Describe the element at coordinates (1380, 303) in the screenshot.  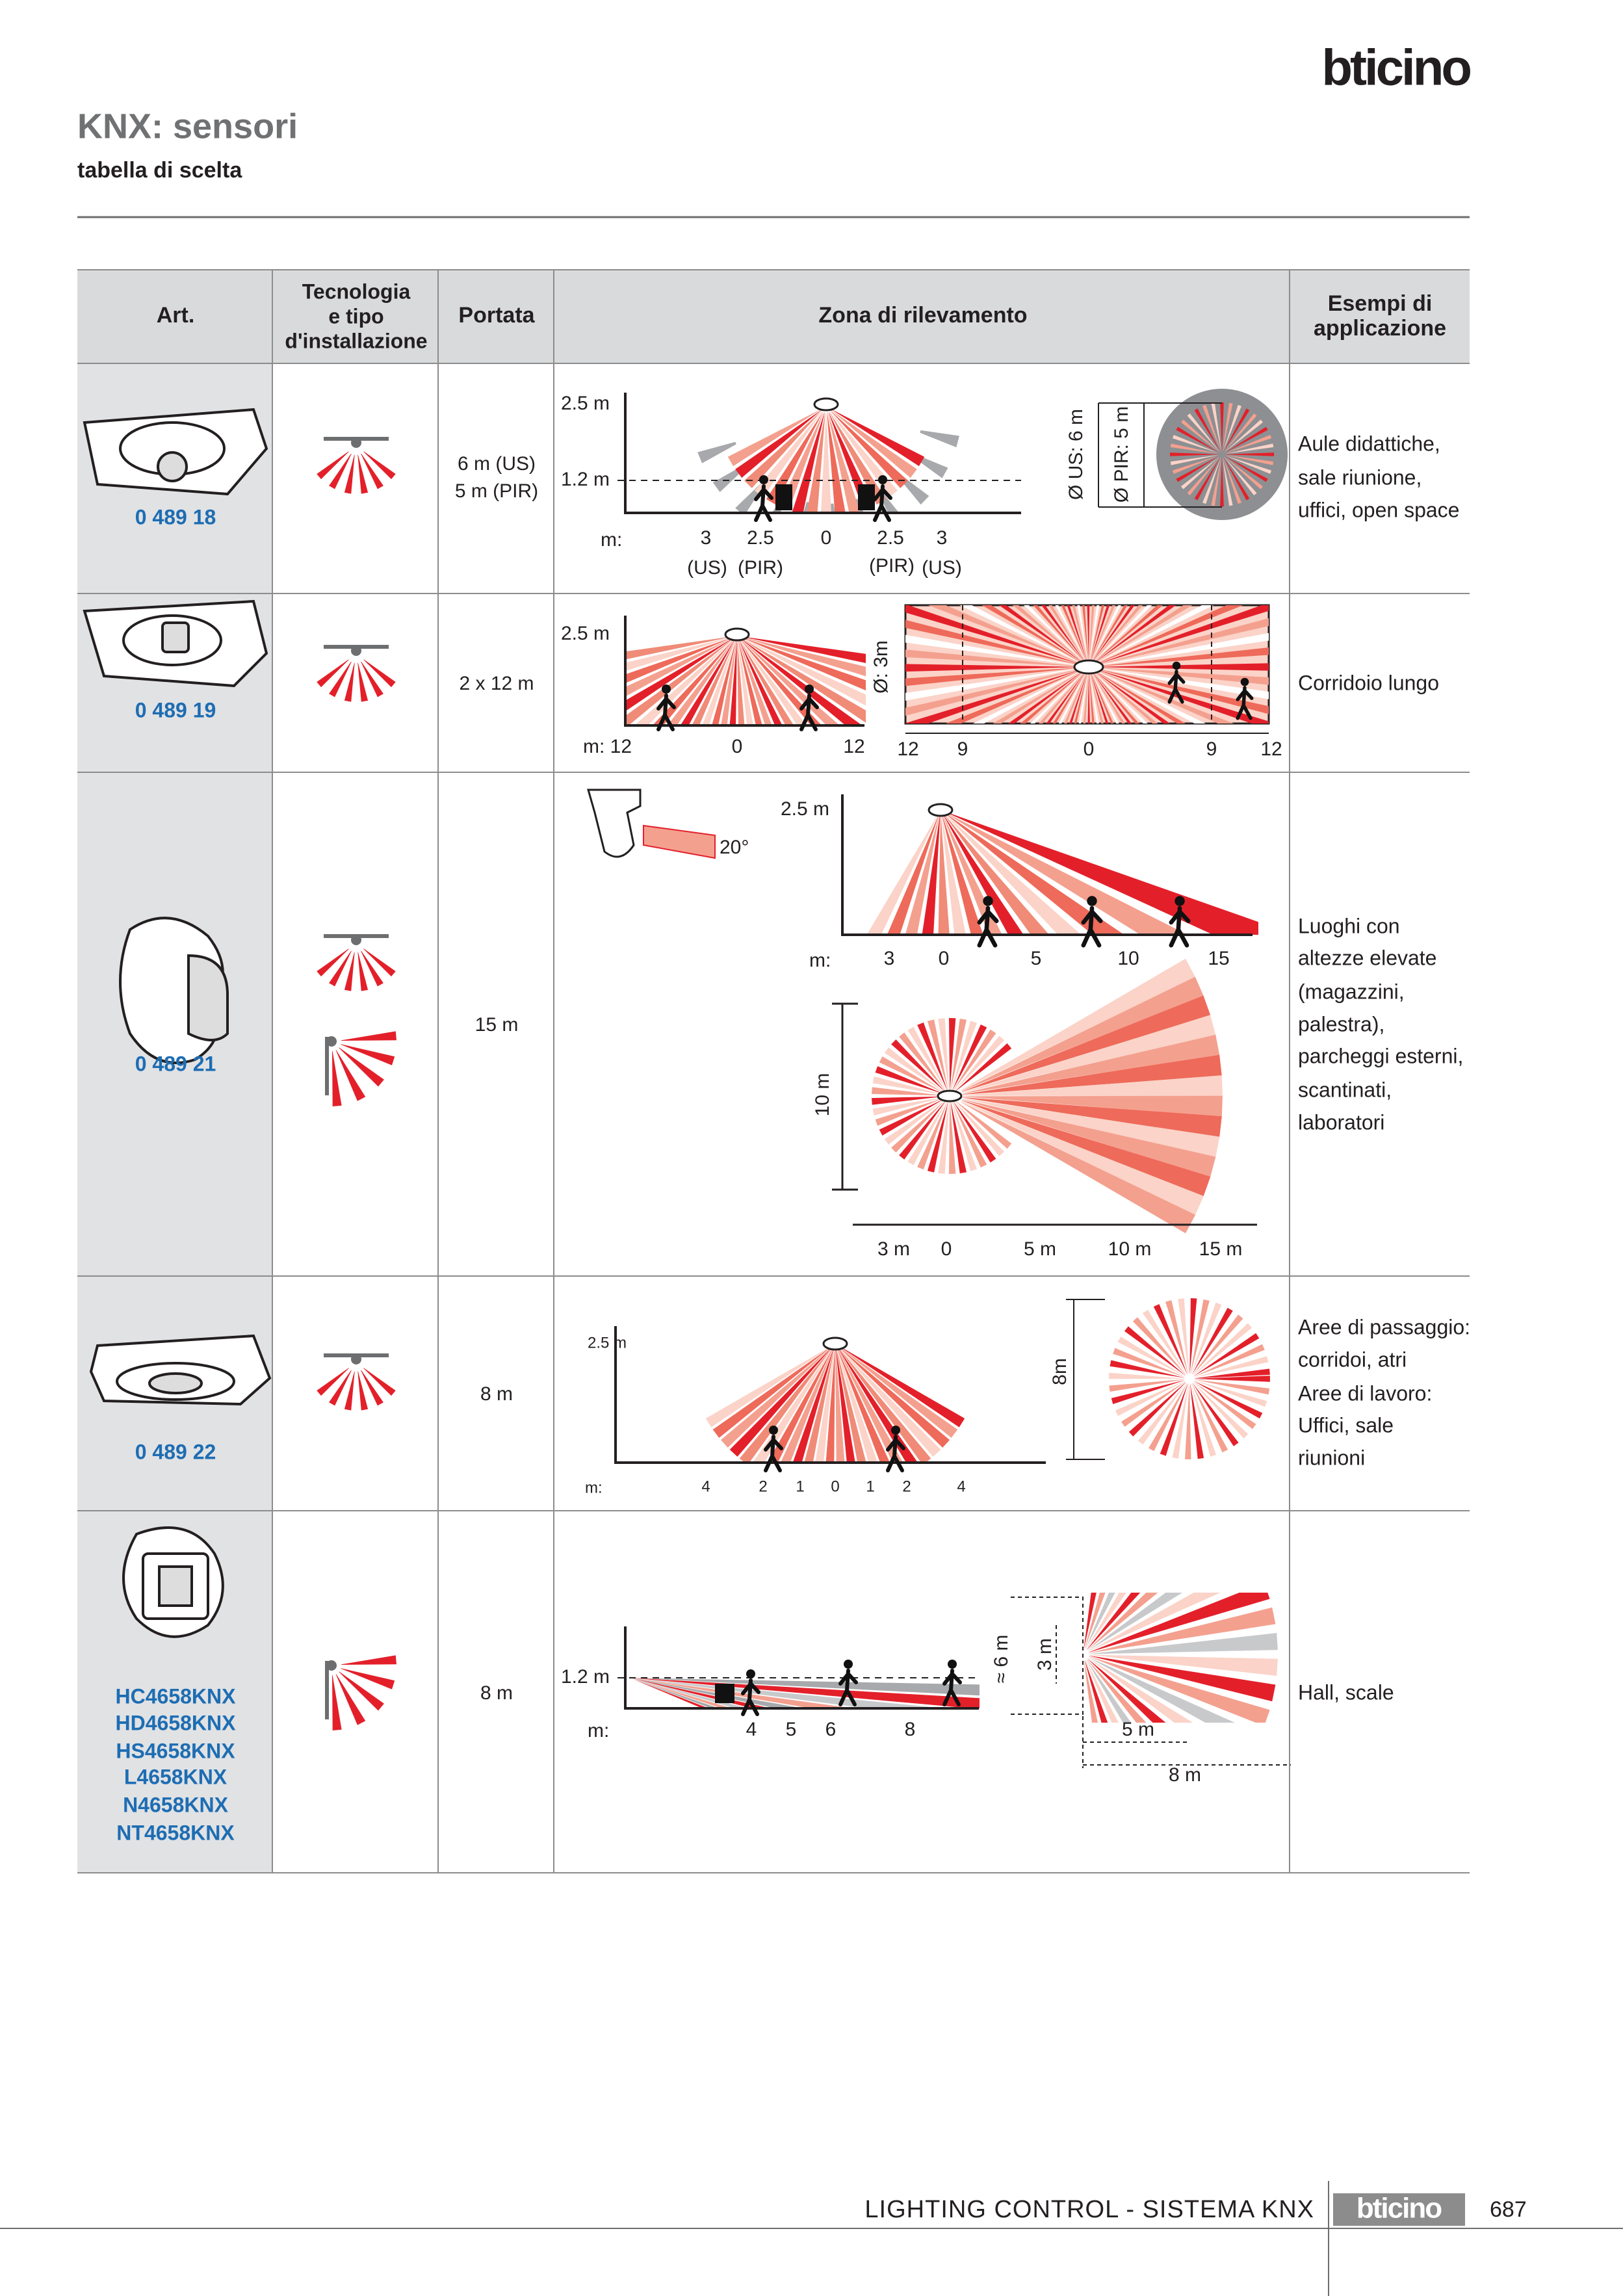
I see `column-header: Esempi di` at that location.